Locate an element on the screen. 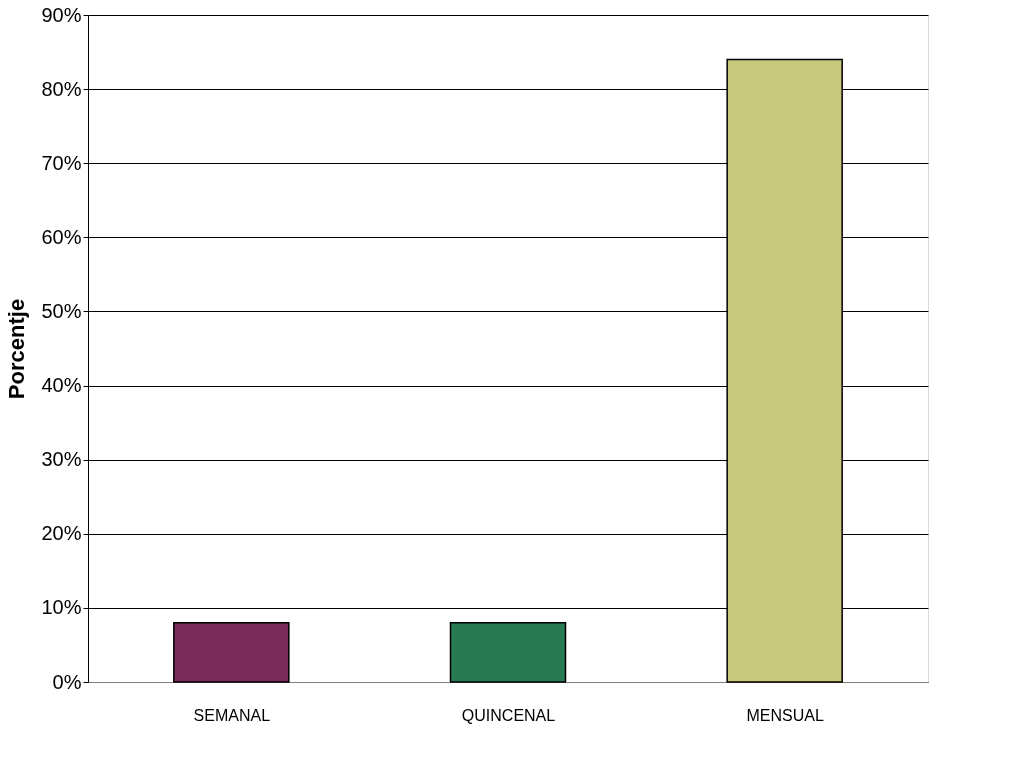 The image size is (1028, 782). y-tick-label: 70% is located at coordinates (61, 162).